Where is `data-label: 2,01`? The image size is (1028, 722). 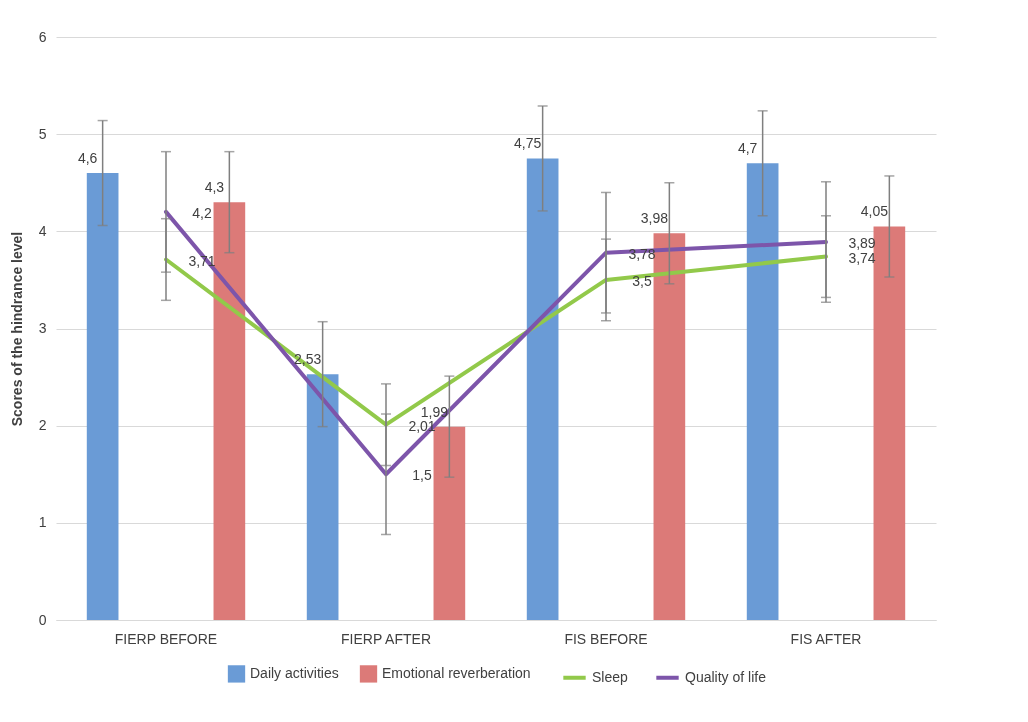
data-label: 2,01 is located at coordinates (422, 425).